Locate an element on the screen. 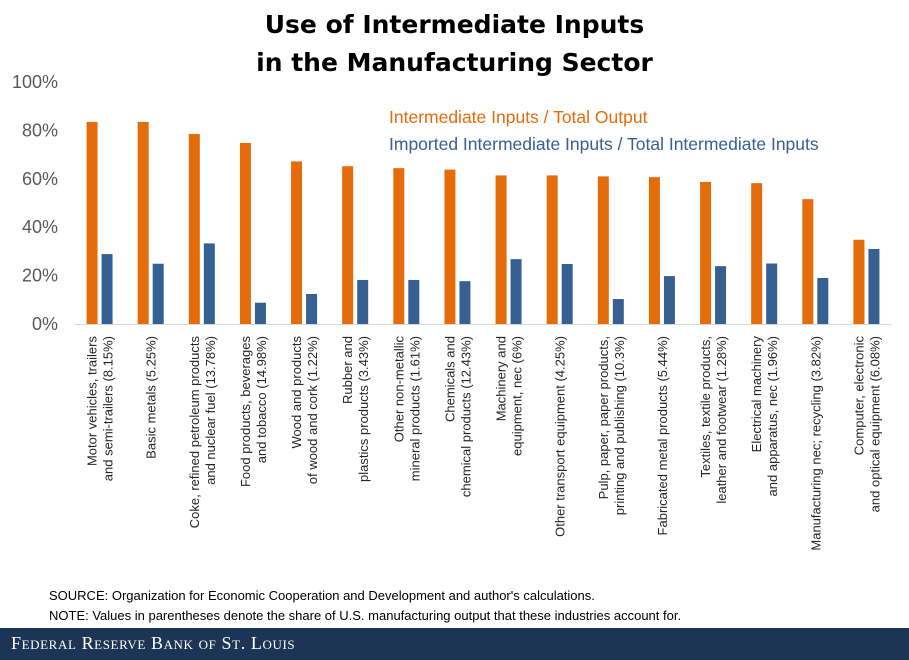 The image size is (909, 660). x-category-label: Wood and products is located at coordinates (296, 392).